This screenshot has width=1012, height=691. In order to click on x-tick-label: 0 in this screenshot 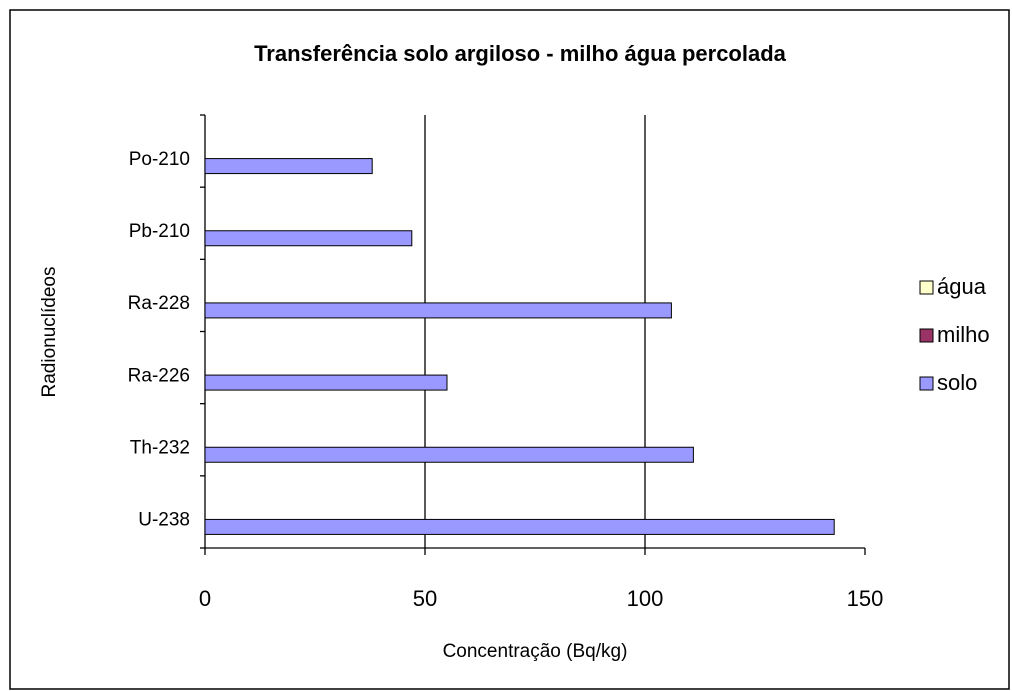, I will do `click(205, 598)`.